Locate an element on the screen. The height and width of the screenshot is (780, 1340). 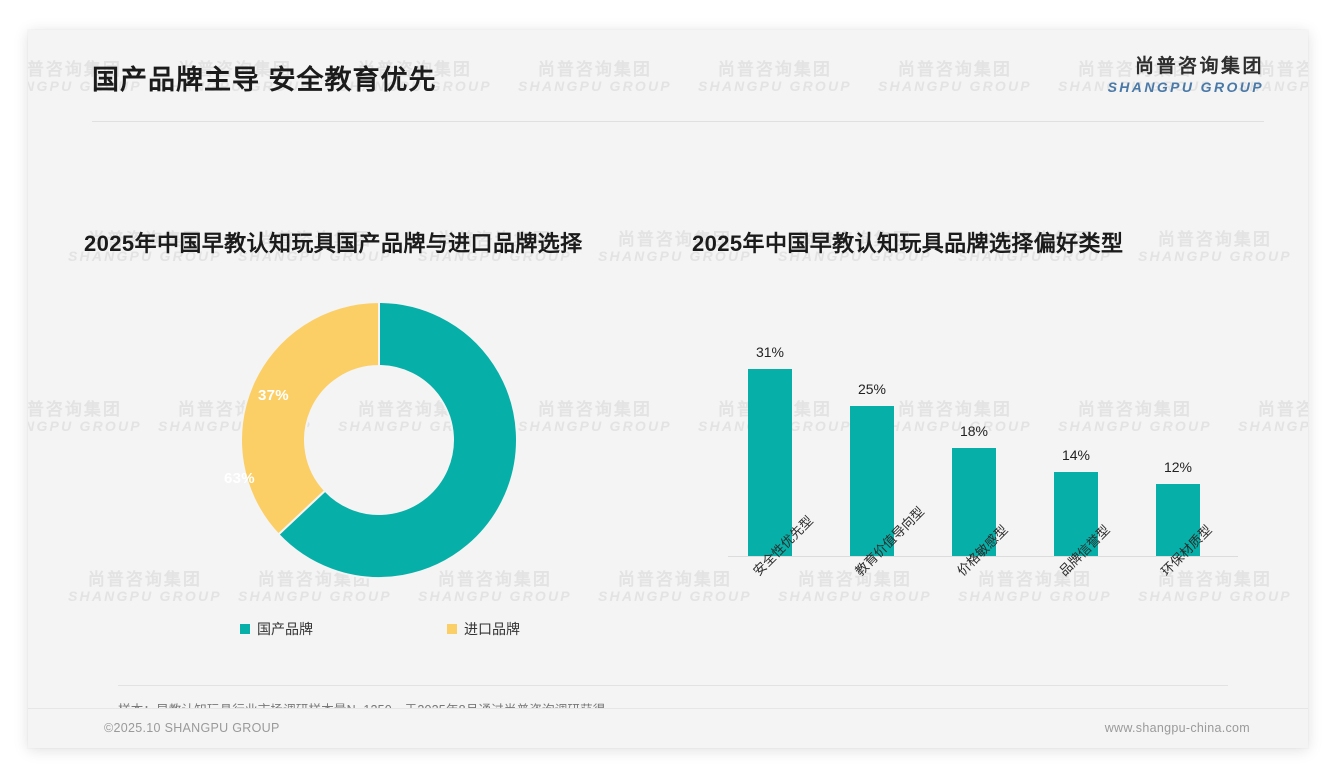
bar-column: 31% is located at coordinates (770, 431).